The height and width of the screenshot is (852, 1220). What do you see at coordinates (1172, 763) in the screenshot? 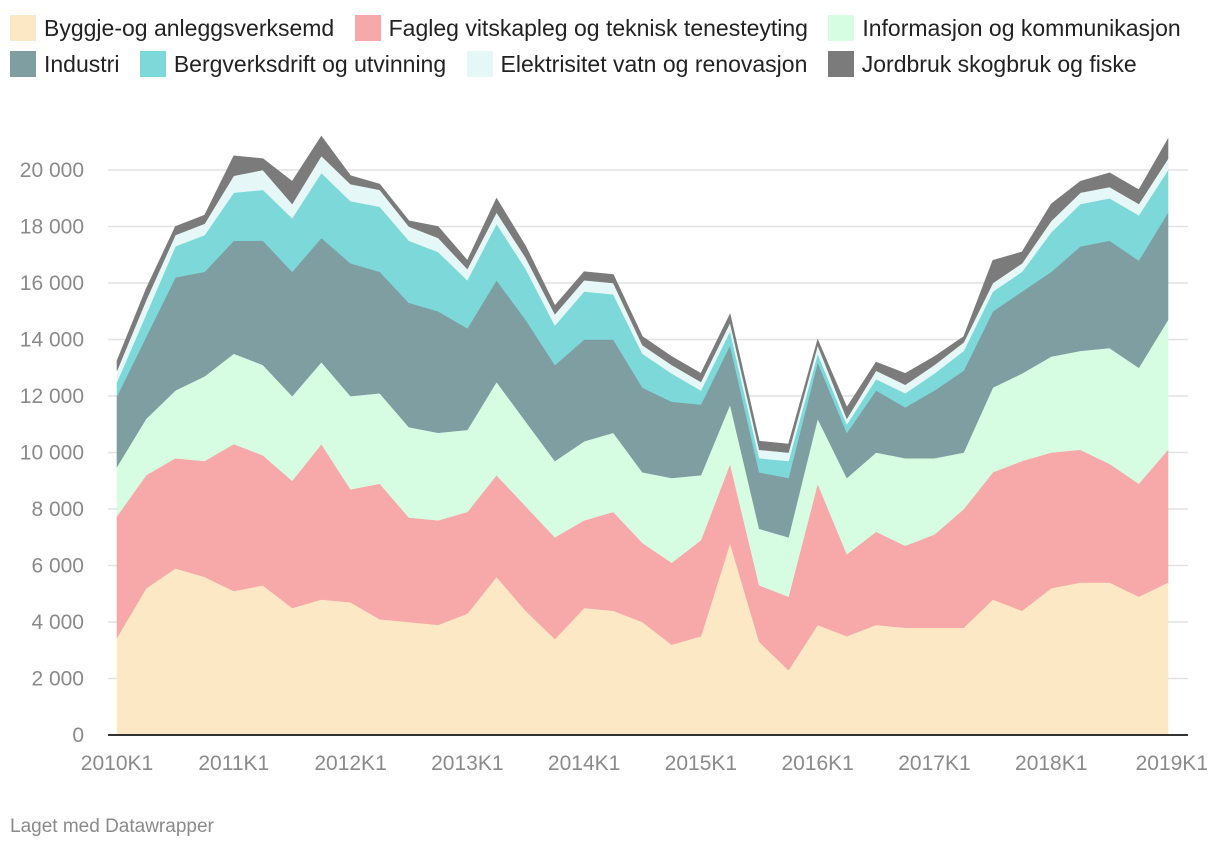
I see `x-tick-label: 2019K1` at bounding box center [1172, 763].